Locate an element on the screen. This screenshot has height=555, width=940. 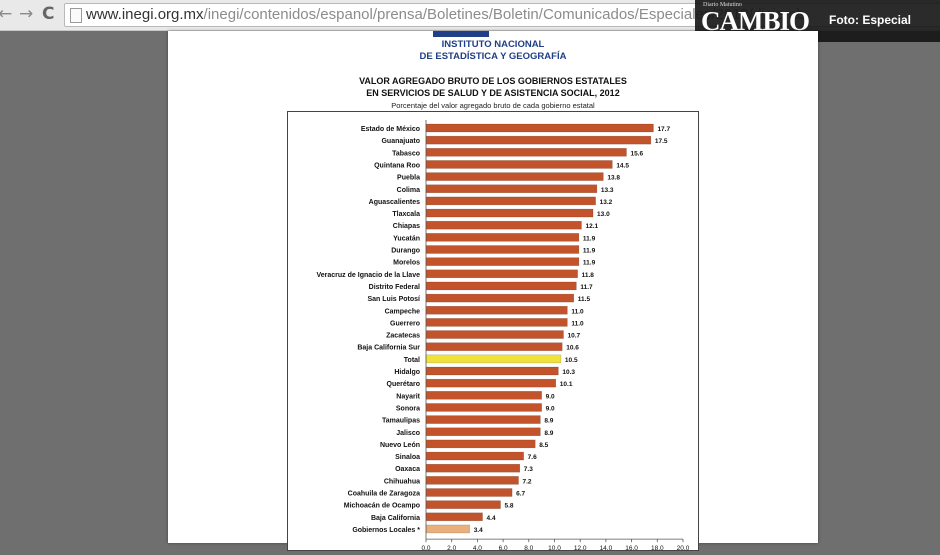
value-label-sinaloa: 7.6 is located at coordinates (532, 457).